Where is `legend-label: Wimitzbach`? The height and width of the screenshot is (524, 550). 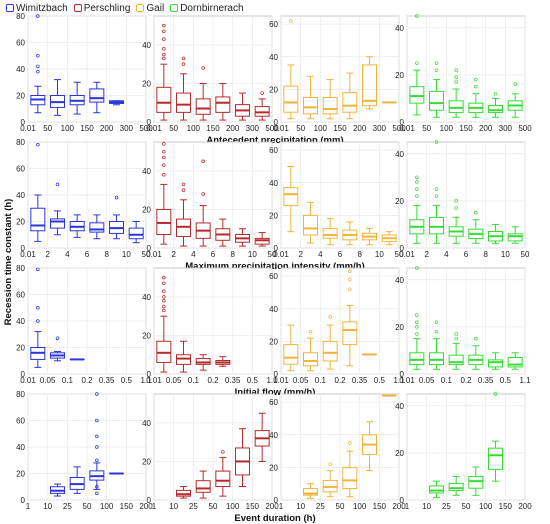 legend-label: Wimitzbach is located at coordinates (42, 8).